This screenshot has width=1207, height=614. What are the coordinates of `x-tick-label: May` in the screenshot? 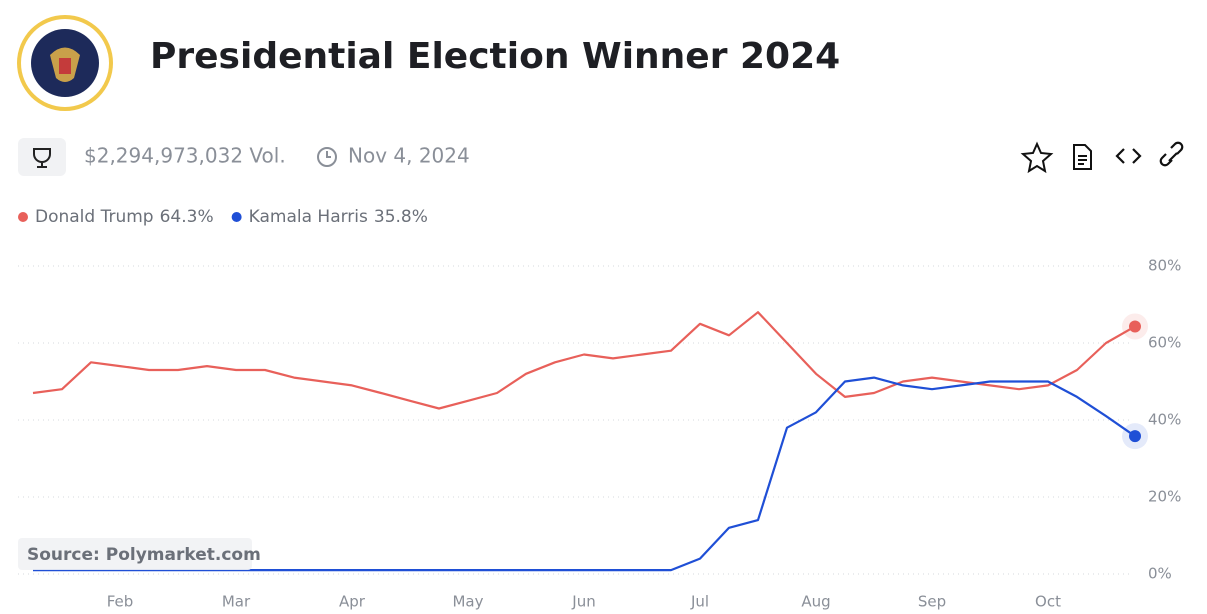 It's located at (467, 602).